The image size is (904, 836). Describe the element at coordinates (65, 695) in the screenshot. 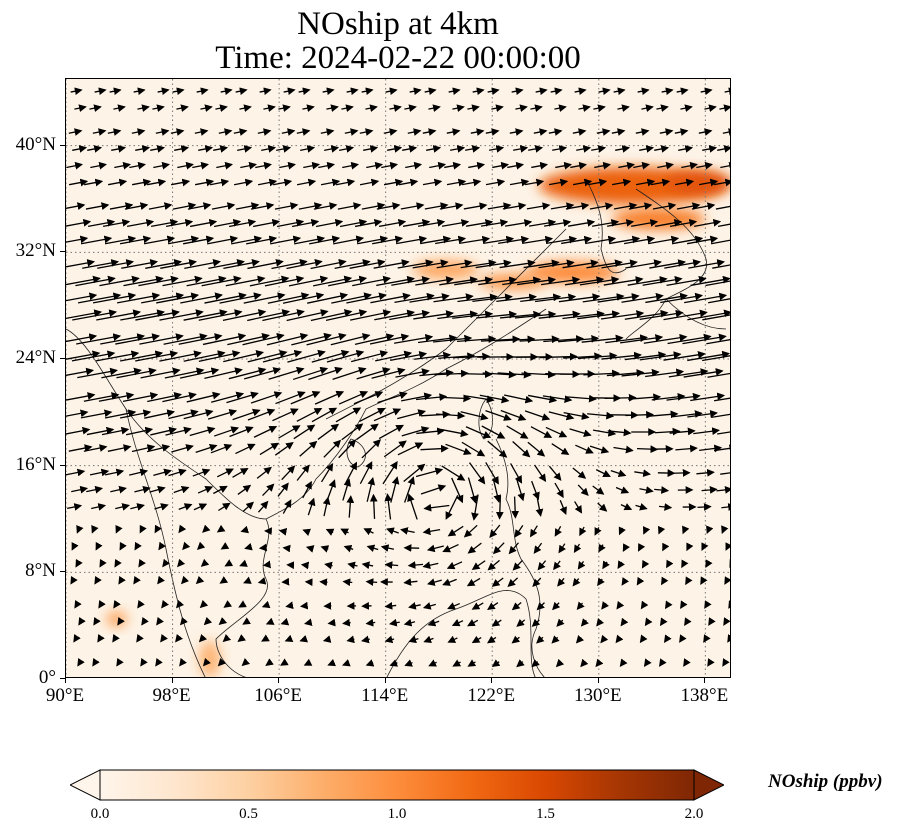

I see `lon-tick-label: 90°E` at that location.